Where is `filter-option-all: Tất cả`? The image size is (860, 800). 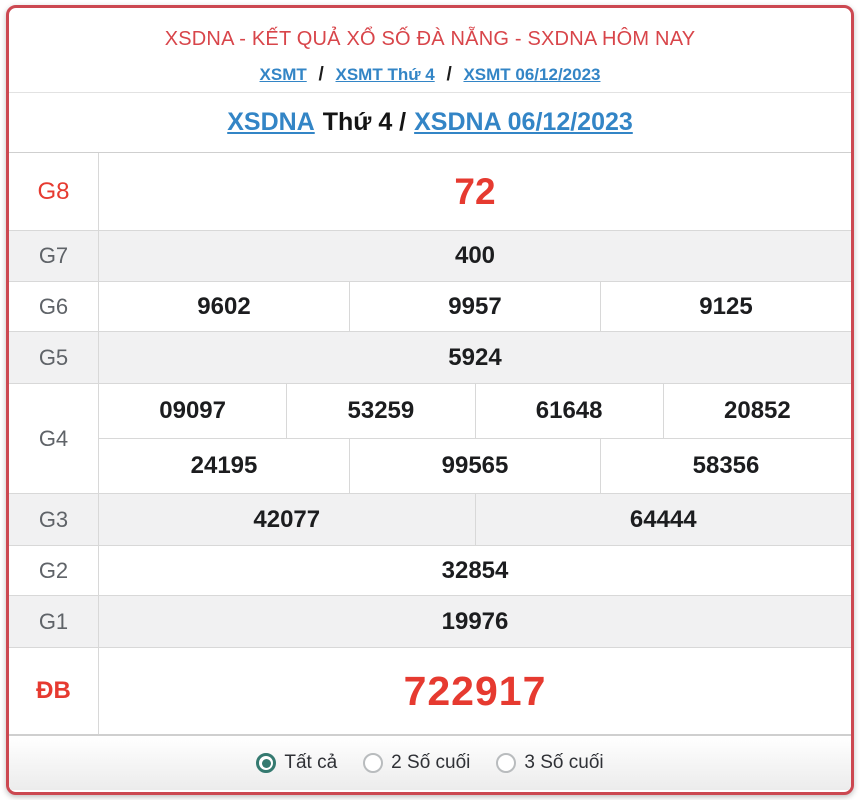
filter-option-all: Tất cả is located at coordinates (296, 763).